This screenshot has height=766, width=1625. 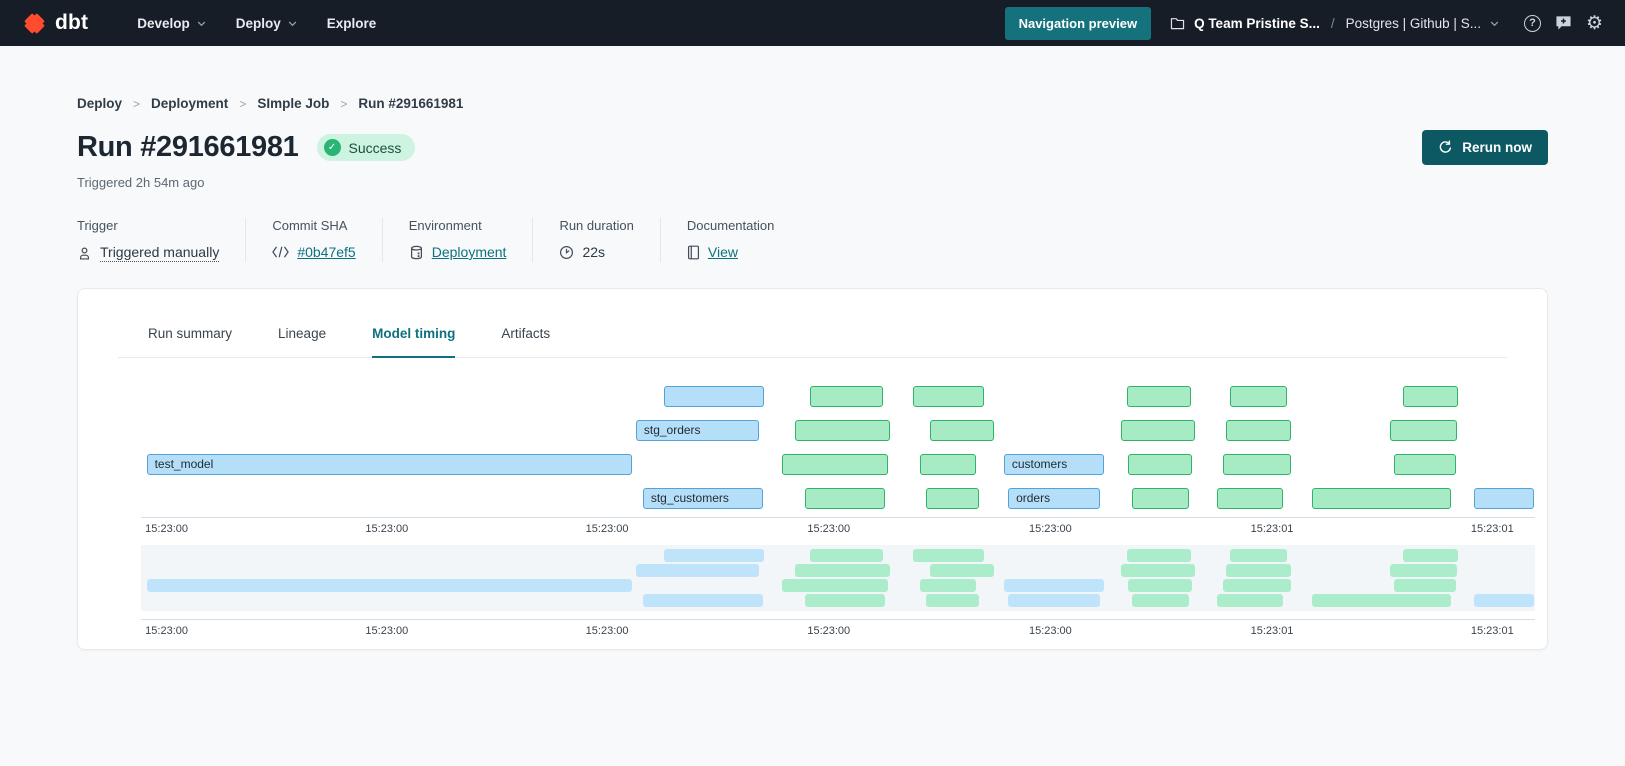 What do you see at coordinates (722, 252) in the screenshot?
I see `meta-value-text: View` at bounding box center [722, 252].